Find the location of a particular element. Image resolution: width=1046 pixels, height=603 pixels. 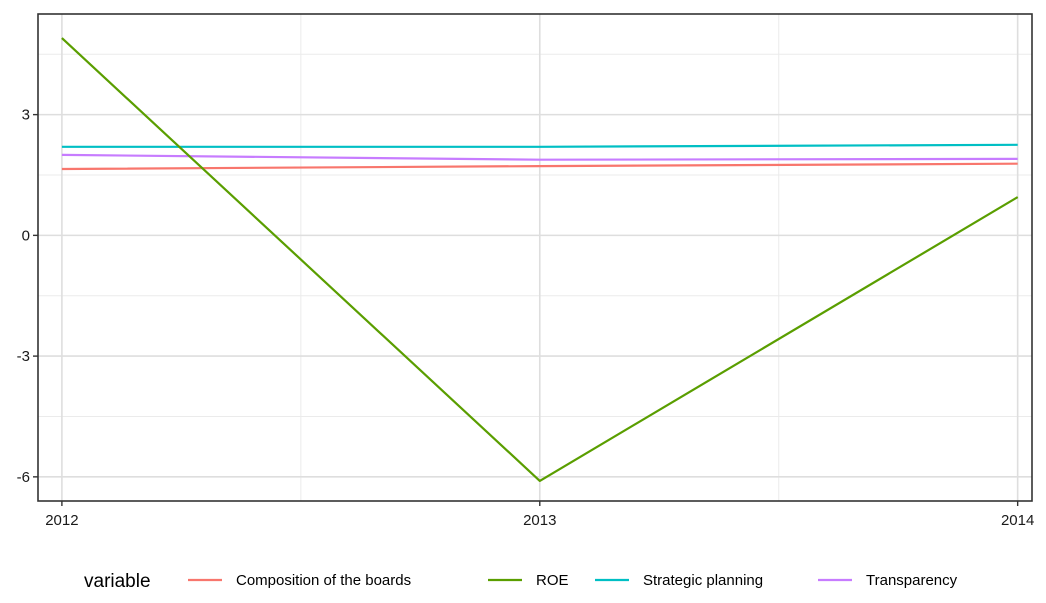

legend-label-transparency: Transparency is located at coordinates (912, 580).